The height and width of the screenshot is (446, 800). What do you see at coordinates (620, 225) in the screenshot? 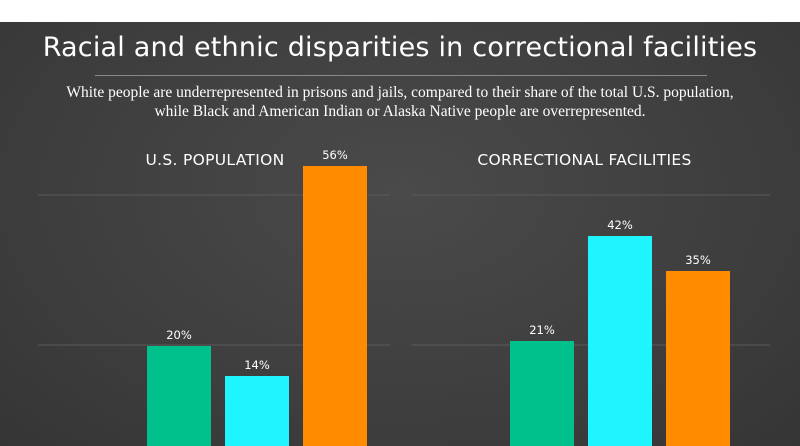
I see `bar-label-correctional-facilities-1: 42%` at bounding box center [620, 225].